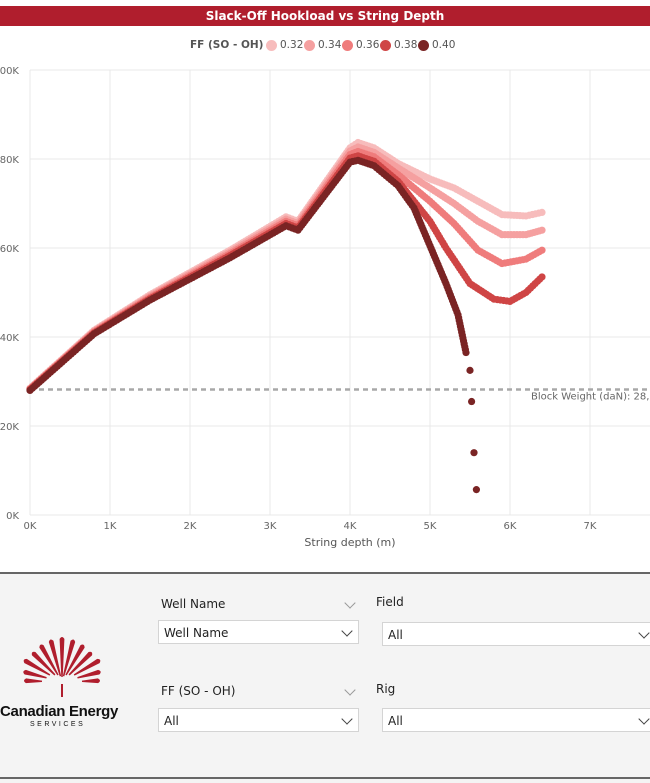 Image resolution: width=650 pixels, height=783 pixels. Describe the element at coordinates (430, 526) in the screenshot. I see `x-tick-label: 5K` at that location.